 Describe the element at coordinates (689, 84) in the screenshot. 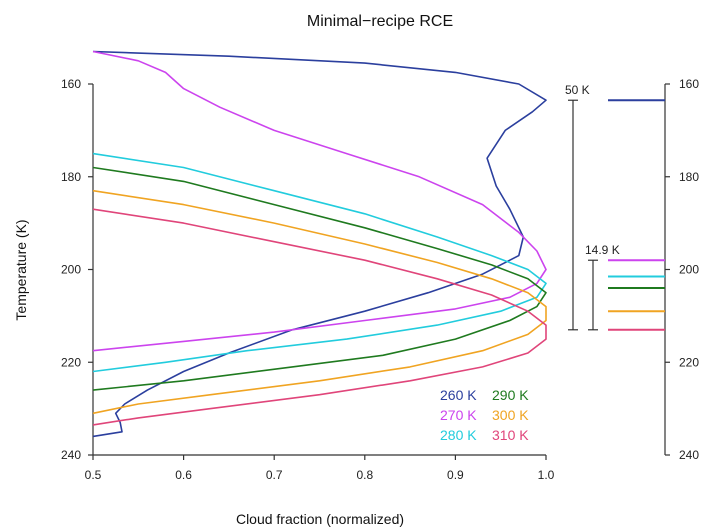

I see `right-tick-label: 160` at that location.